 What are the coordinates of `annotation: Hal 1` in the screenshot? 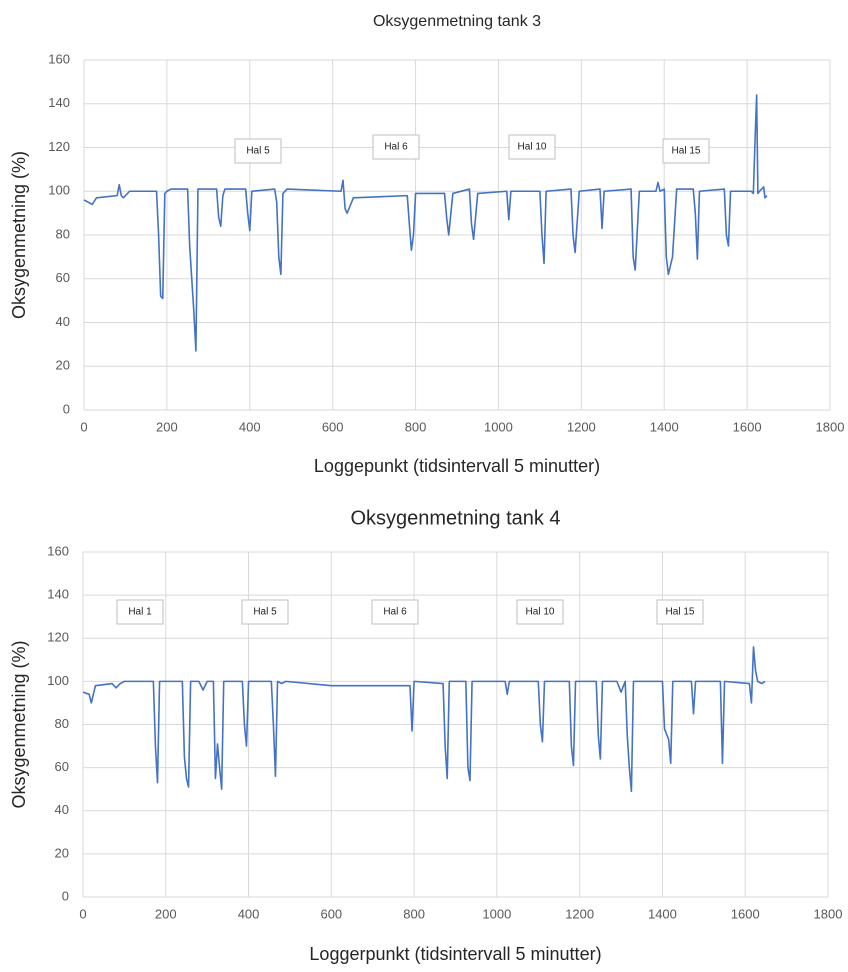 It's located at (140, 612).